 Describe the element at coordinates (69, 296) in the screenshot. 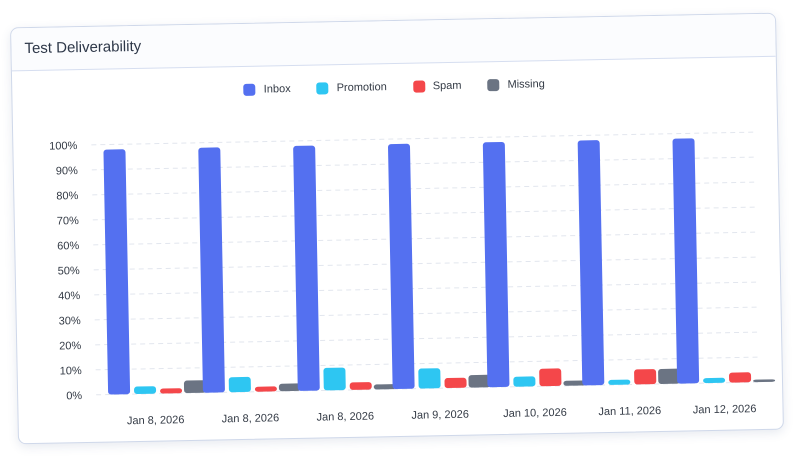

I see `y-tick-label: 40%` at that location.